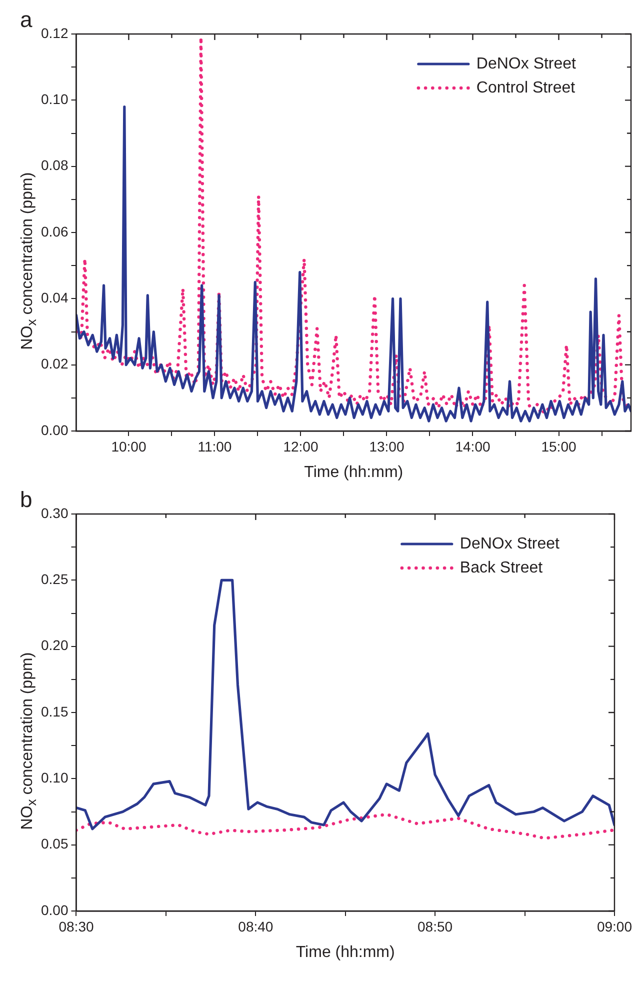 This screenshot has height=983, width=643. I want to click on chart-title: b, so click(26, 499).